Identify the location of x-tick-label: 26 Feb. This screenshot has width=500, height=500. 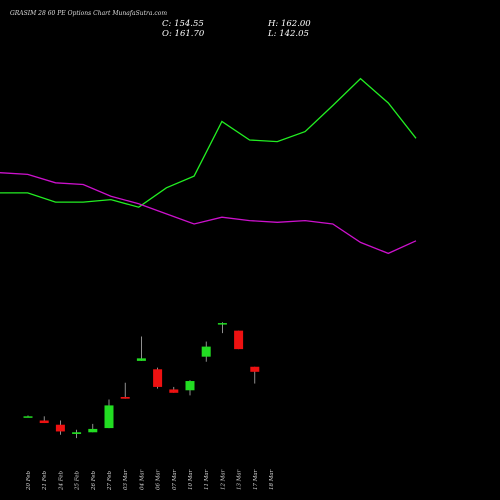
(94, 480).